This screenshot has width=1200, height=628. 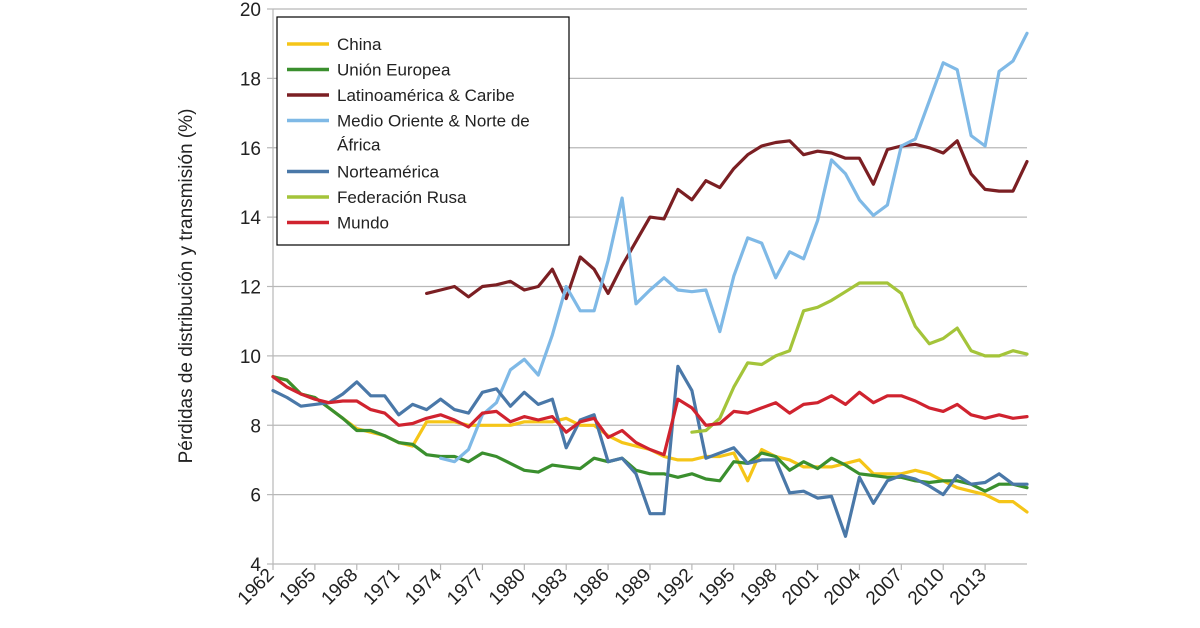 I want to click on y-tick-label: 10, so click(x=250, y=357).